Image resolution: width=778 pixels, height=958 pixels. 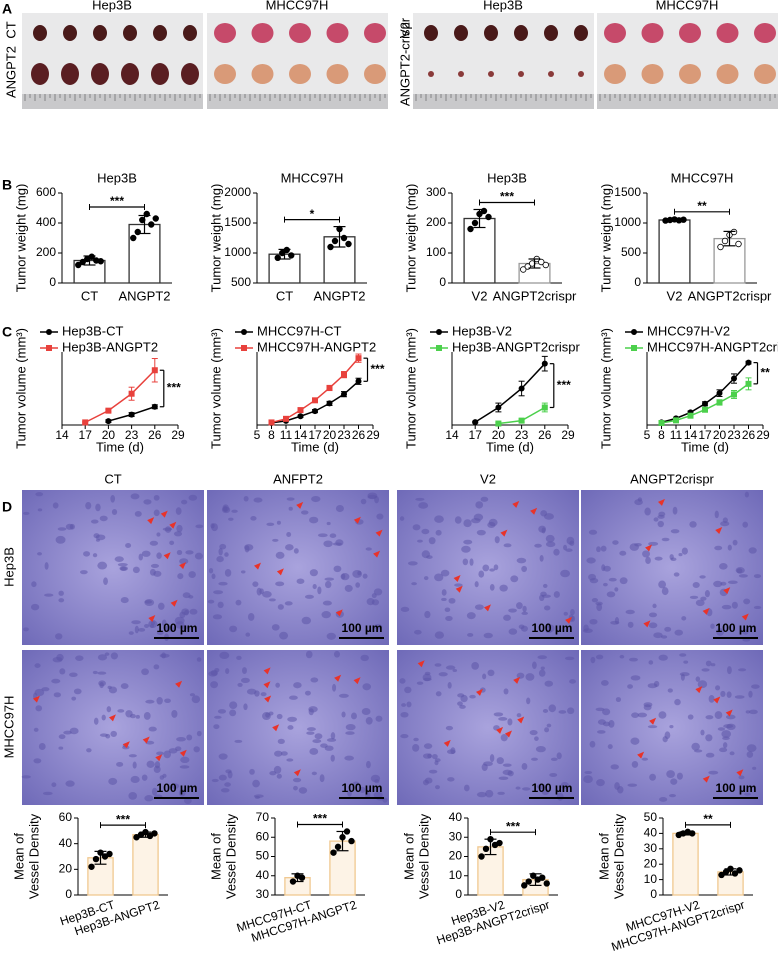 I want to click on y-tick-label: 20, so click(x=651, y=863).